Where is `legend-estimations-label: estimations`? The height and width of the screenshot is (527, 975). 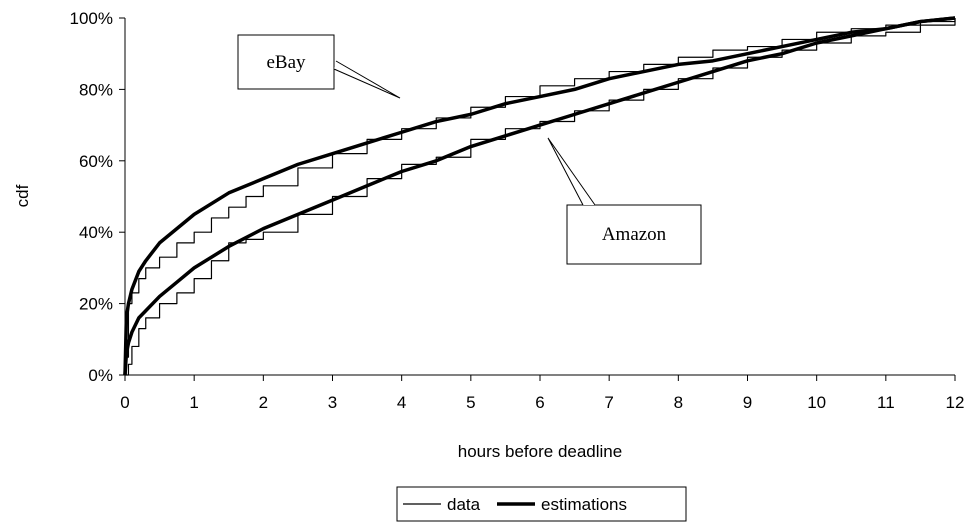 legend-estimations-label: estimations is located at coordinates (584, 504).